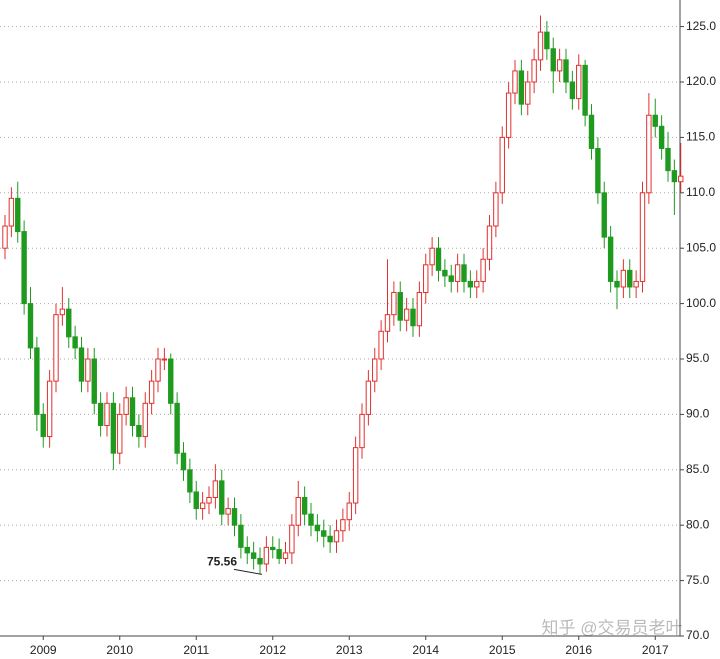  What do you see at coordinates (698, 580) in the screenshot?
I see `y-tick-label: 75.0` at bounding box center [698, 580].